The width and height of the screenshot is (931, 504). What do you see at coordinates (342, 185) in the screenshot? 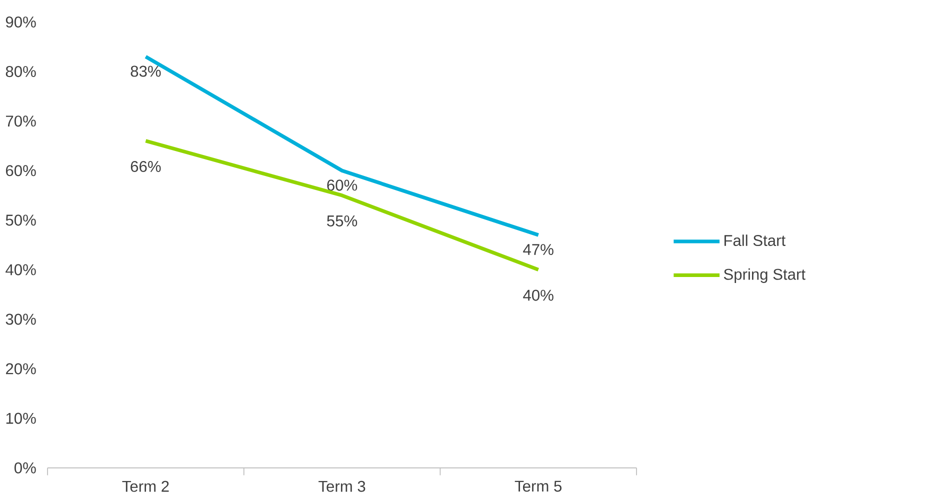
I see `data-label: 60%` at bounding box center [342, 185].